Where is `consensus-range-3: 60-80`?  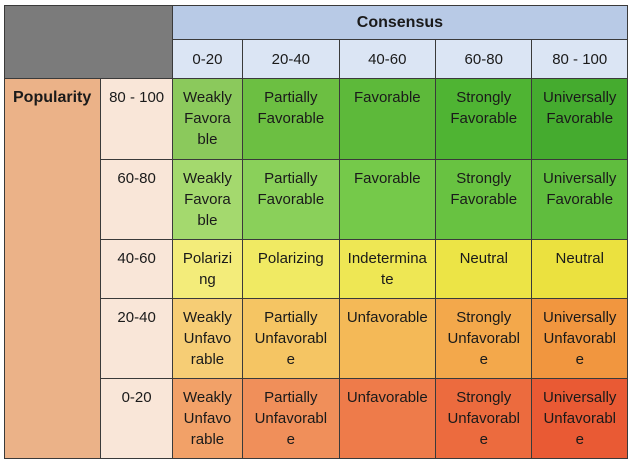 consensus-range-3: 60-80 is located at coordinates (484, 59).